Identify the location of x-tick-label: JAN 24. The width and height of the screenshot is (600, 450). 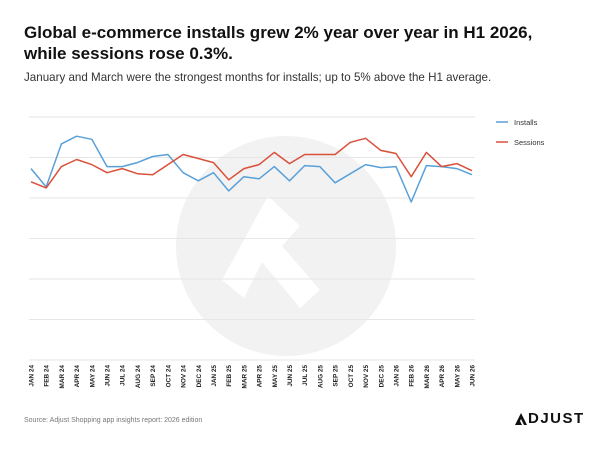
(32, 376).